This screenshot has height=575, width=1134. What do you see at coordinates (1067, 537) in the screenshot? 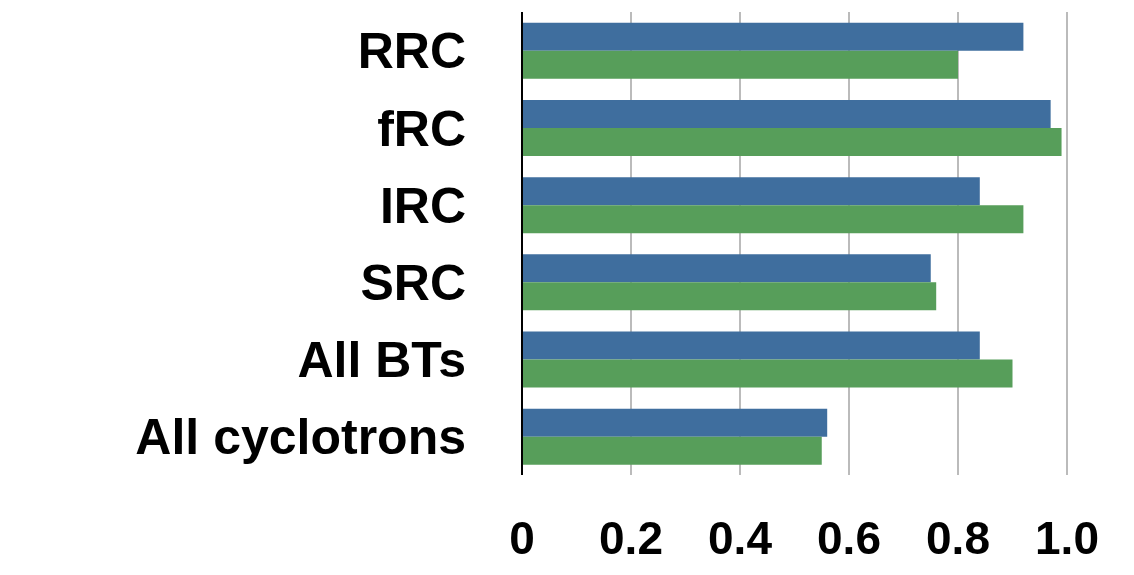
I see `x-tick-label: 1.0` at bounding box center [1067, 537].